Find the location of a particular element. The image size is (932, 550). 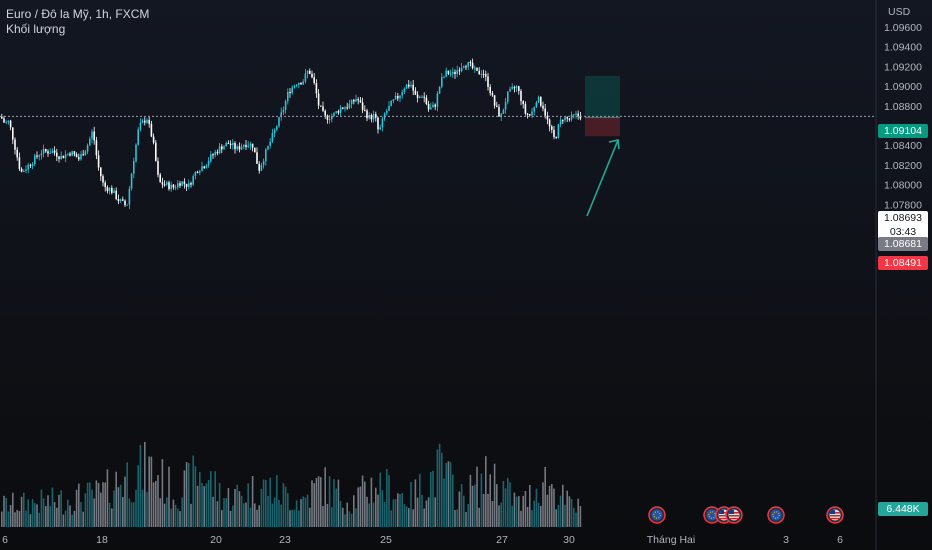

stop-price-tag: 1.08491 is located at coordinates (903, 263).